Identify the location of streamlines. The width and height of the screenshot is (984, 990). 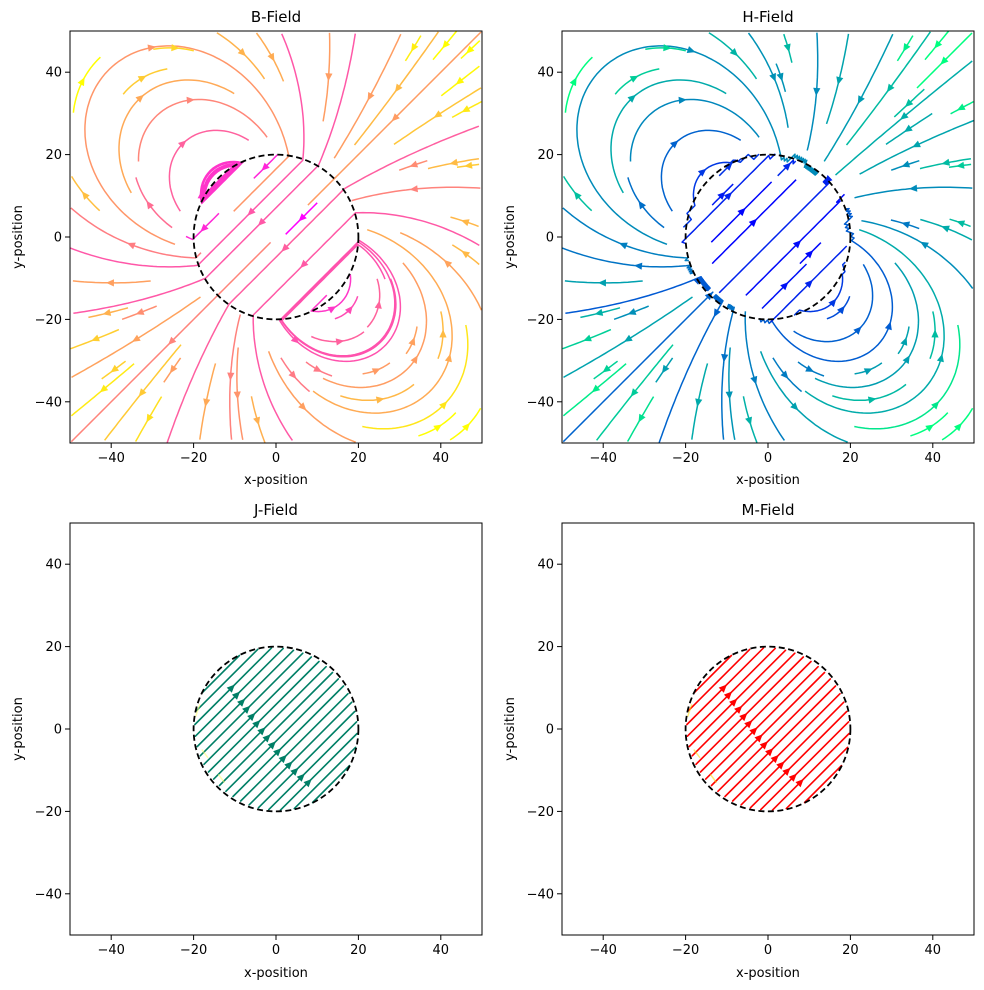
(768, 729).